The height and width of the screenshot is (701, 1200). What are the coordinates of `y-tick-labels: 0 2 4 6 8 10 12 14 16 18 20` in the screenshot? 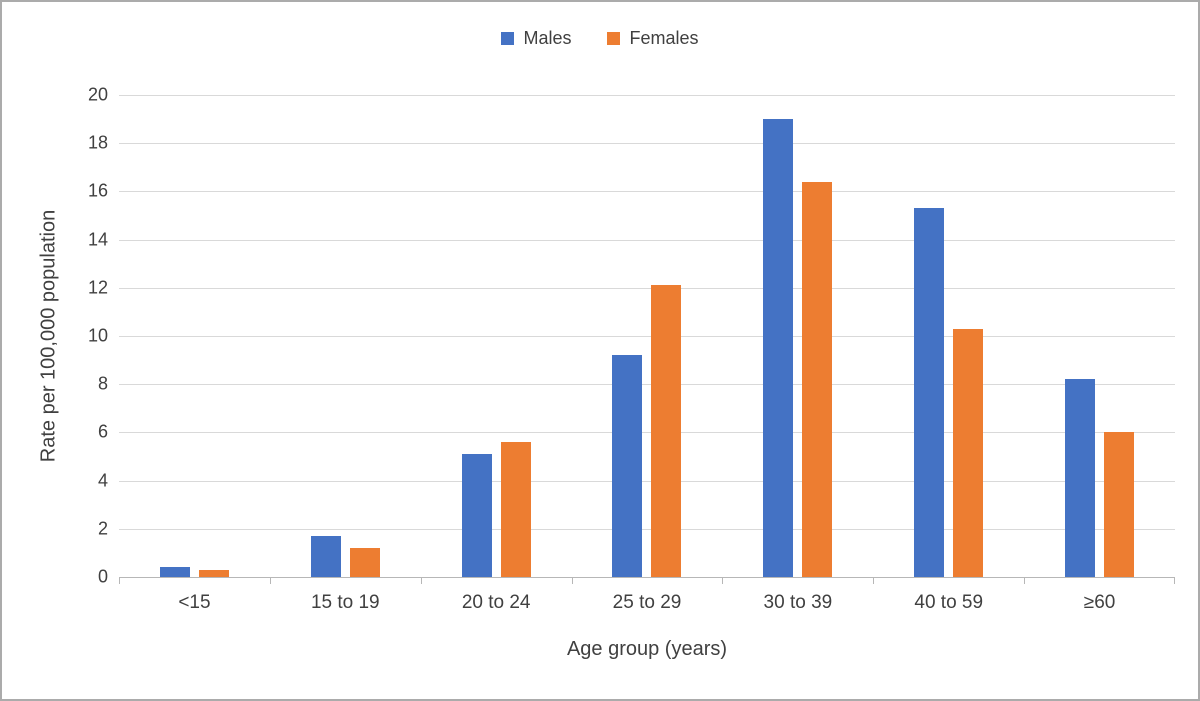 It's located at (85, 336).